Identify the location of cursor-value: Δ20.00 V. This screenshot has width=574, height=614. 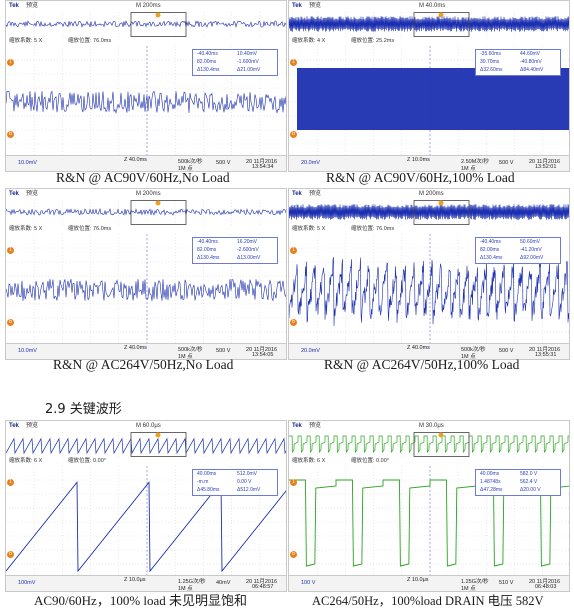
(530, 490).